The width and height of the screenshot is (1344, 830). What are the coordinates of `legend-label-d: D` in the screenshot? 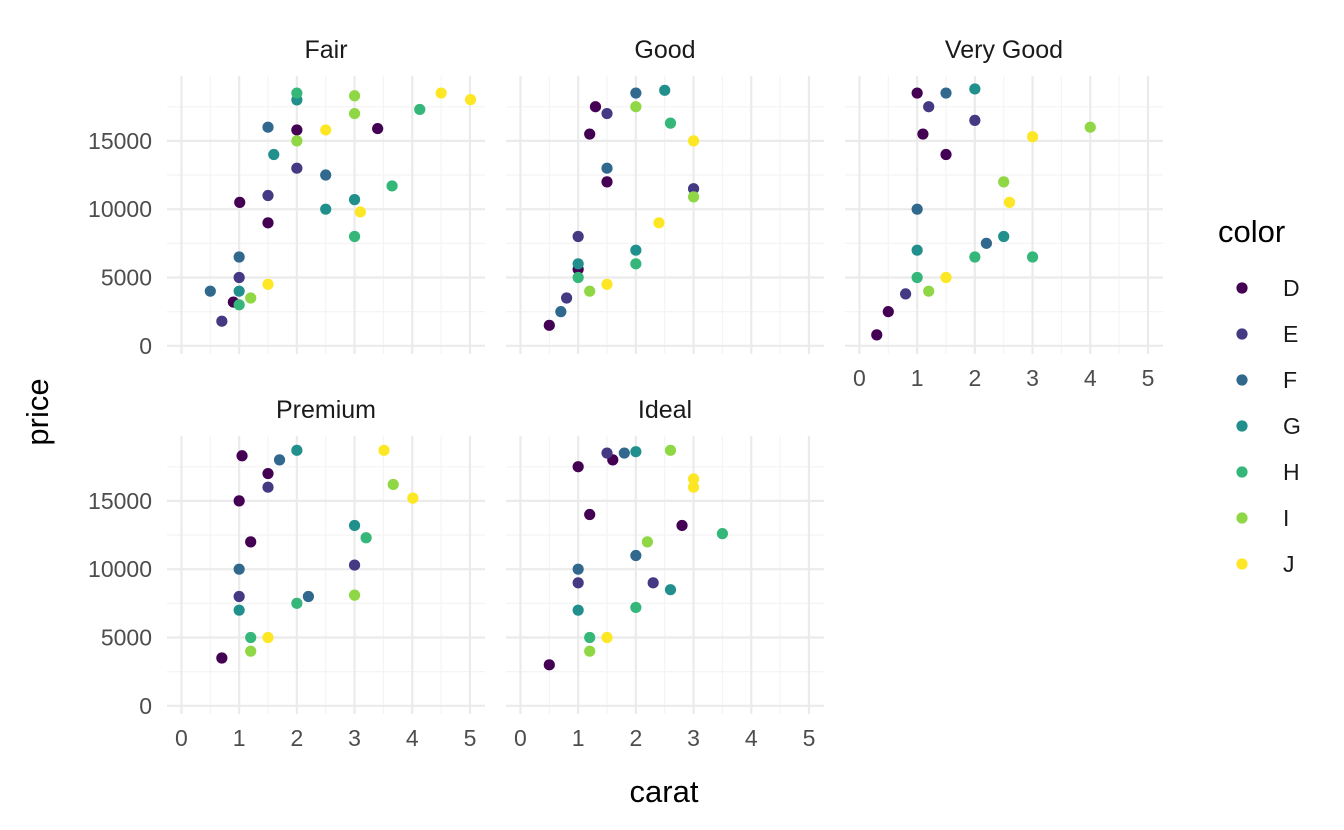 It's located at (1291, 288).